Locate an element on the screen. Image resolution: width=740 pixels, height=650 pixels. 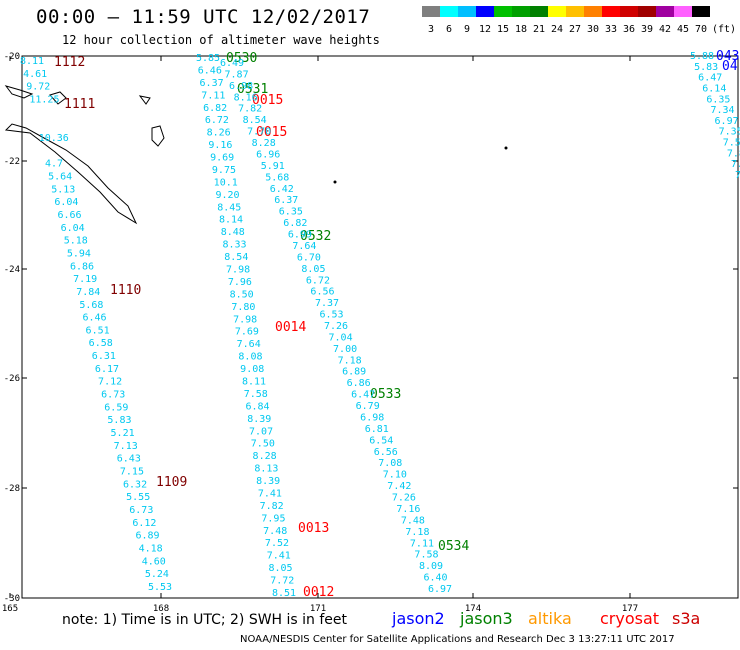
wave-height-value: 9.16 is located at coordinates (220, 145).